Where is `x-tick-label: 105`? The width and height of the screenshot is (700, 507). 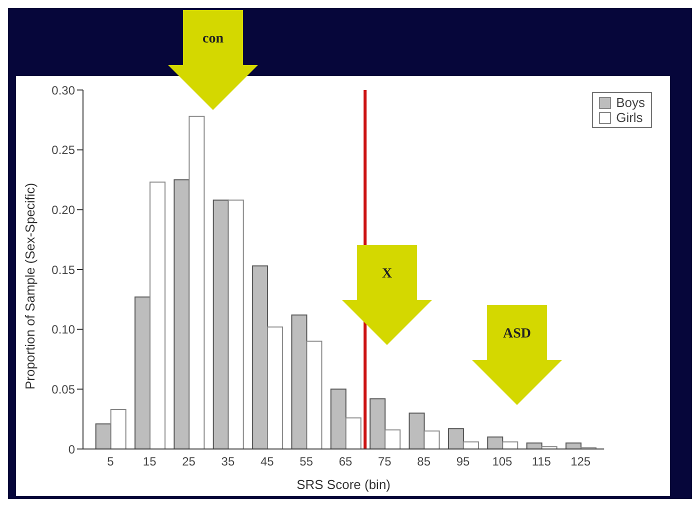 x-tick-label: 105 is located at coordinates (502, 461).